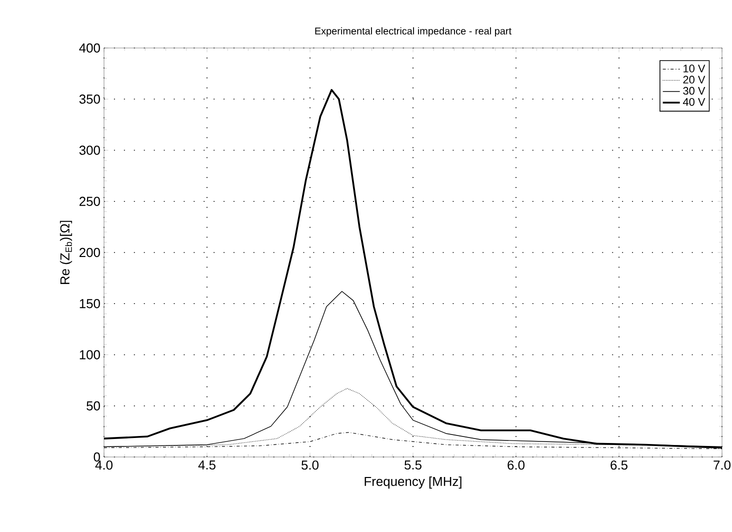 This screenshot has width=732, height=532. I want to click on x-tick-label: 4.5, so click(207, 465).